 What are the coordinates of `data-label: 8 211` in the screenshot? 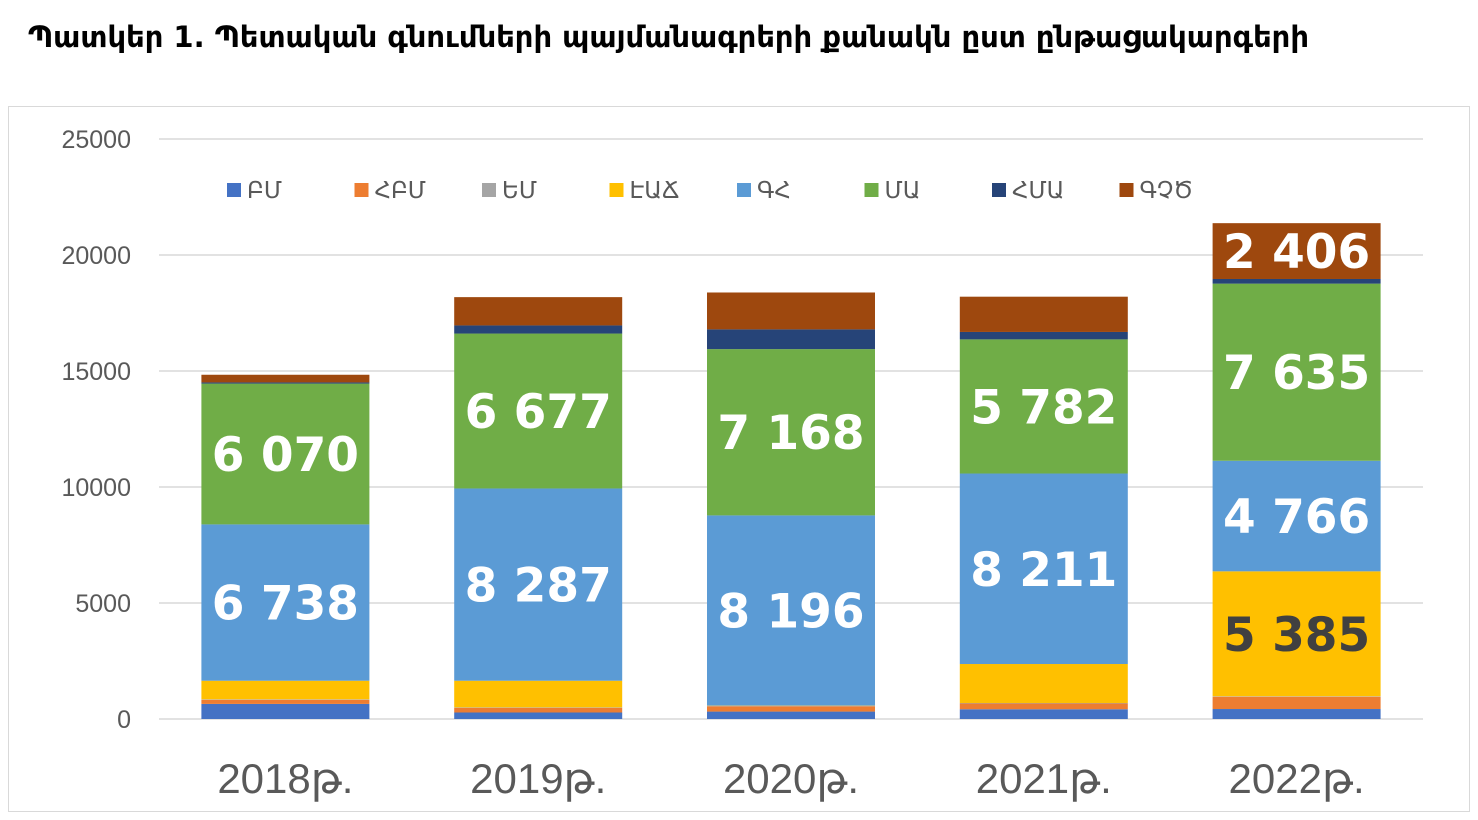 It's located at (1043, 570).